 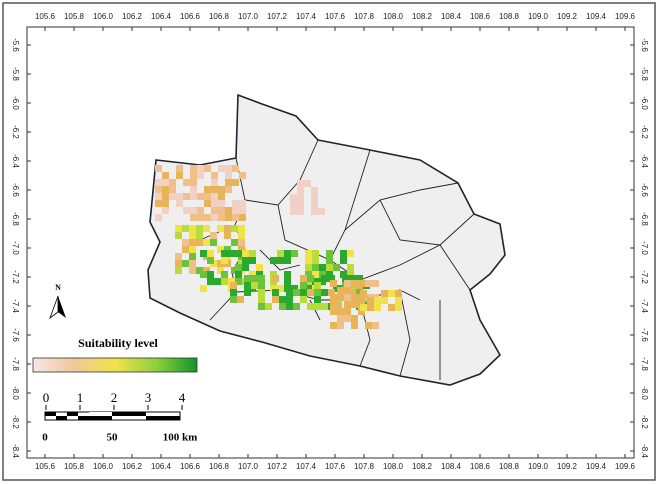 I want to click on lat-label: -6.2, so click(x=15, y=132).